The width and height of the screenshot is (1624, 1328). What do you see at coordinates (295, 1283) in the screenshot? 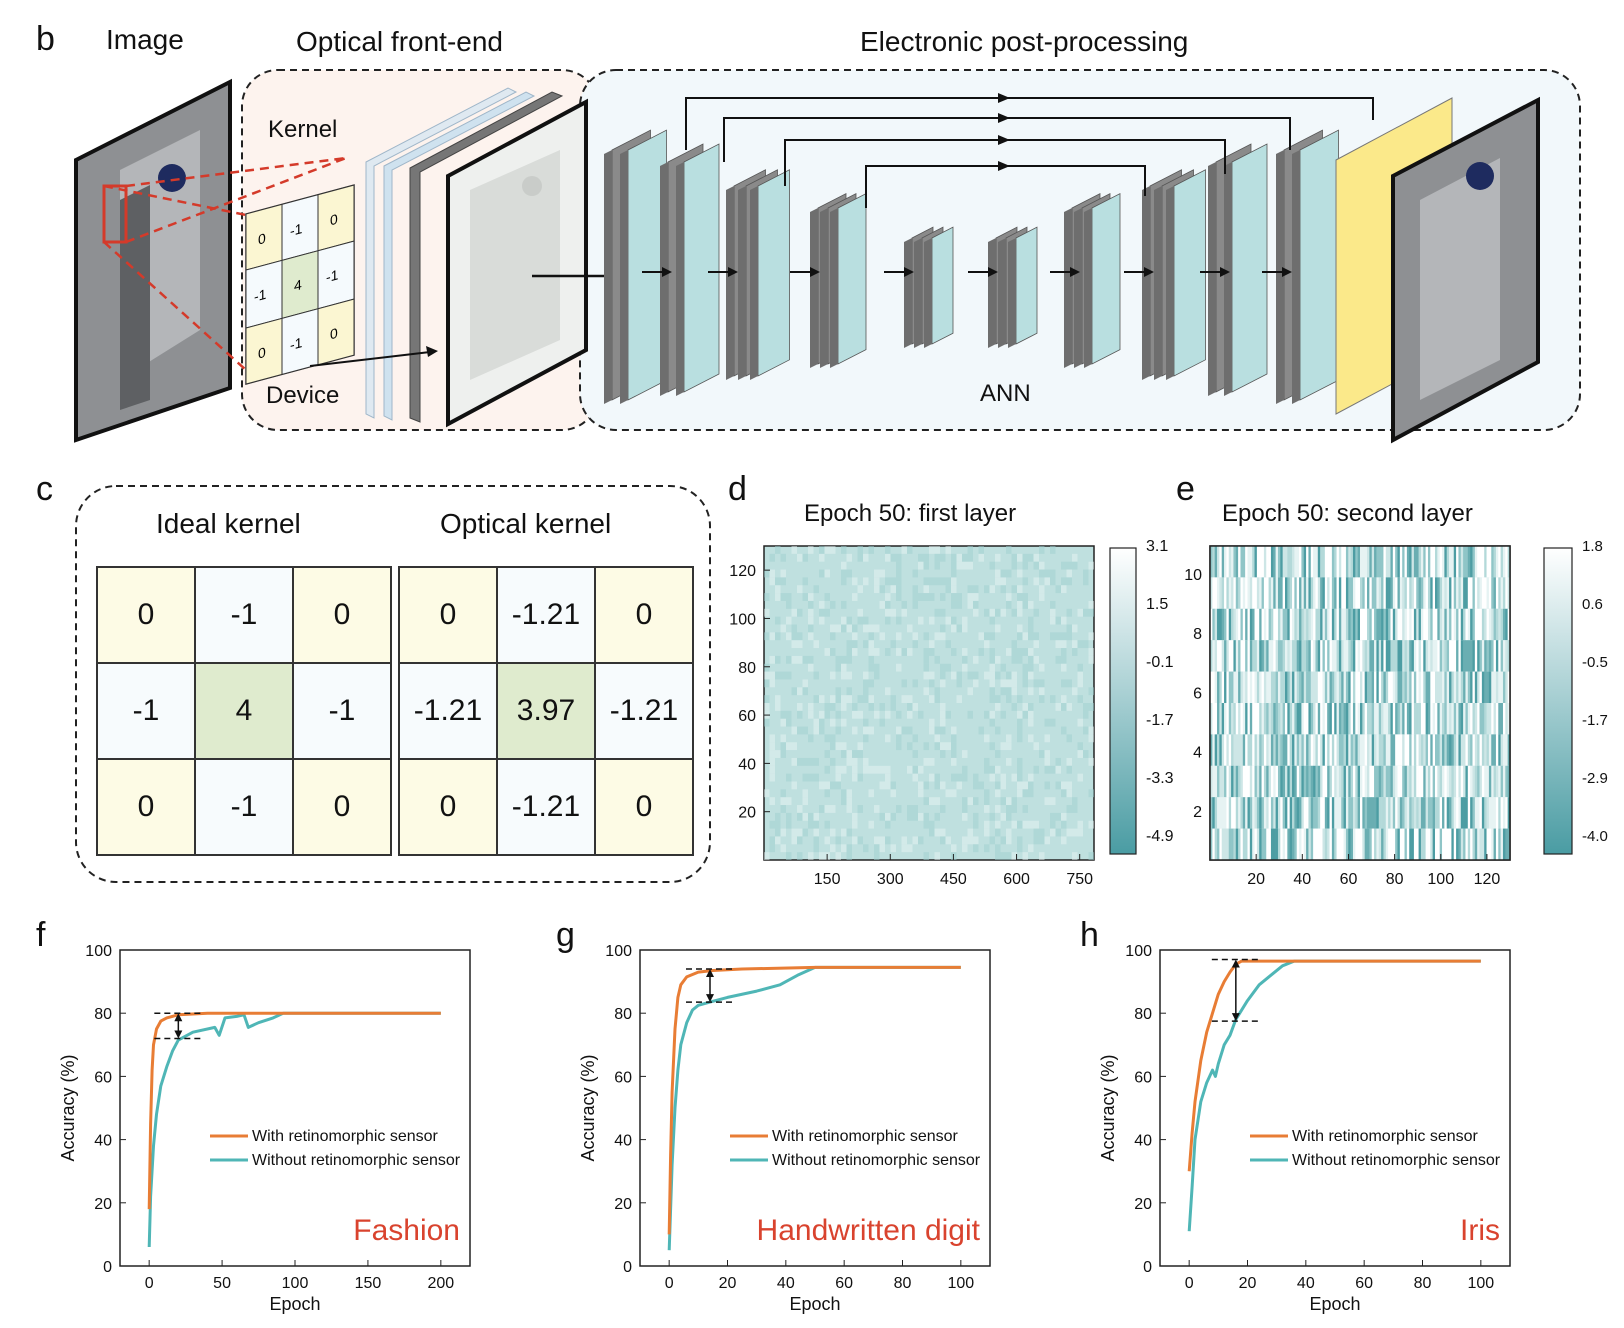
I see `x-tick-label: 100` at bounding box center [295, 1283].